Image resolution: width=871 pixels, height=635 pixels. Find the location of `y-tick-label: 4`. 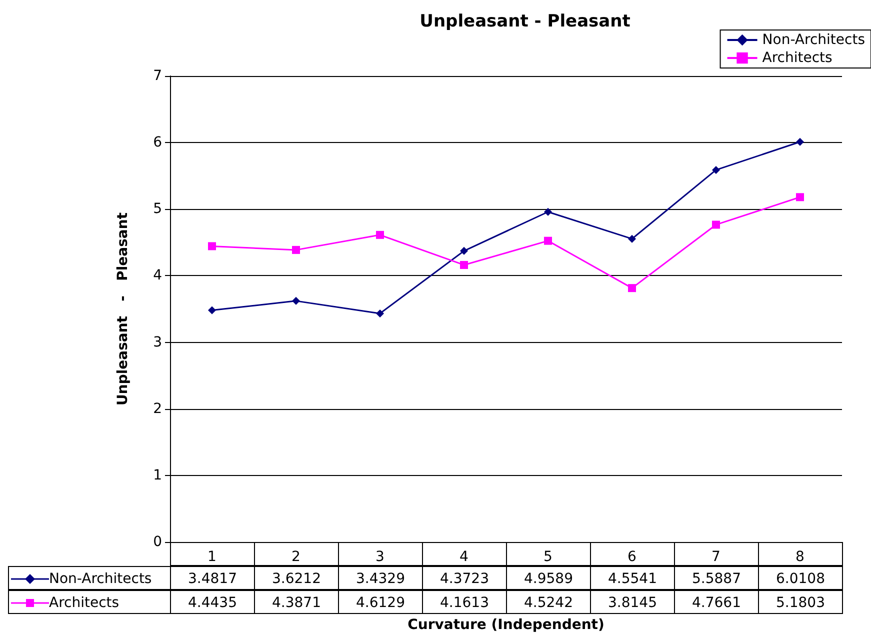

y-tick-label: 4 is located at coordinates (157, 276).